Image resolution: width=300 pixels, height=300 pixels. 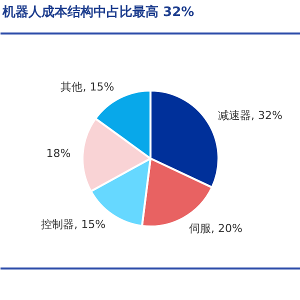 What do you see at coordinates (87, 87) in the screenshot?
I see `slice-label: 其他, 15%` at bounding box center [87, 87].